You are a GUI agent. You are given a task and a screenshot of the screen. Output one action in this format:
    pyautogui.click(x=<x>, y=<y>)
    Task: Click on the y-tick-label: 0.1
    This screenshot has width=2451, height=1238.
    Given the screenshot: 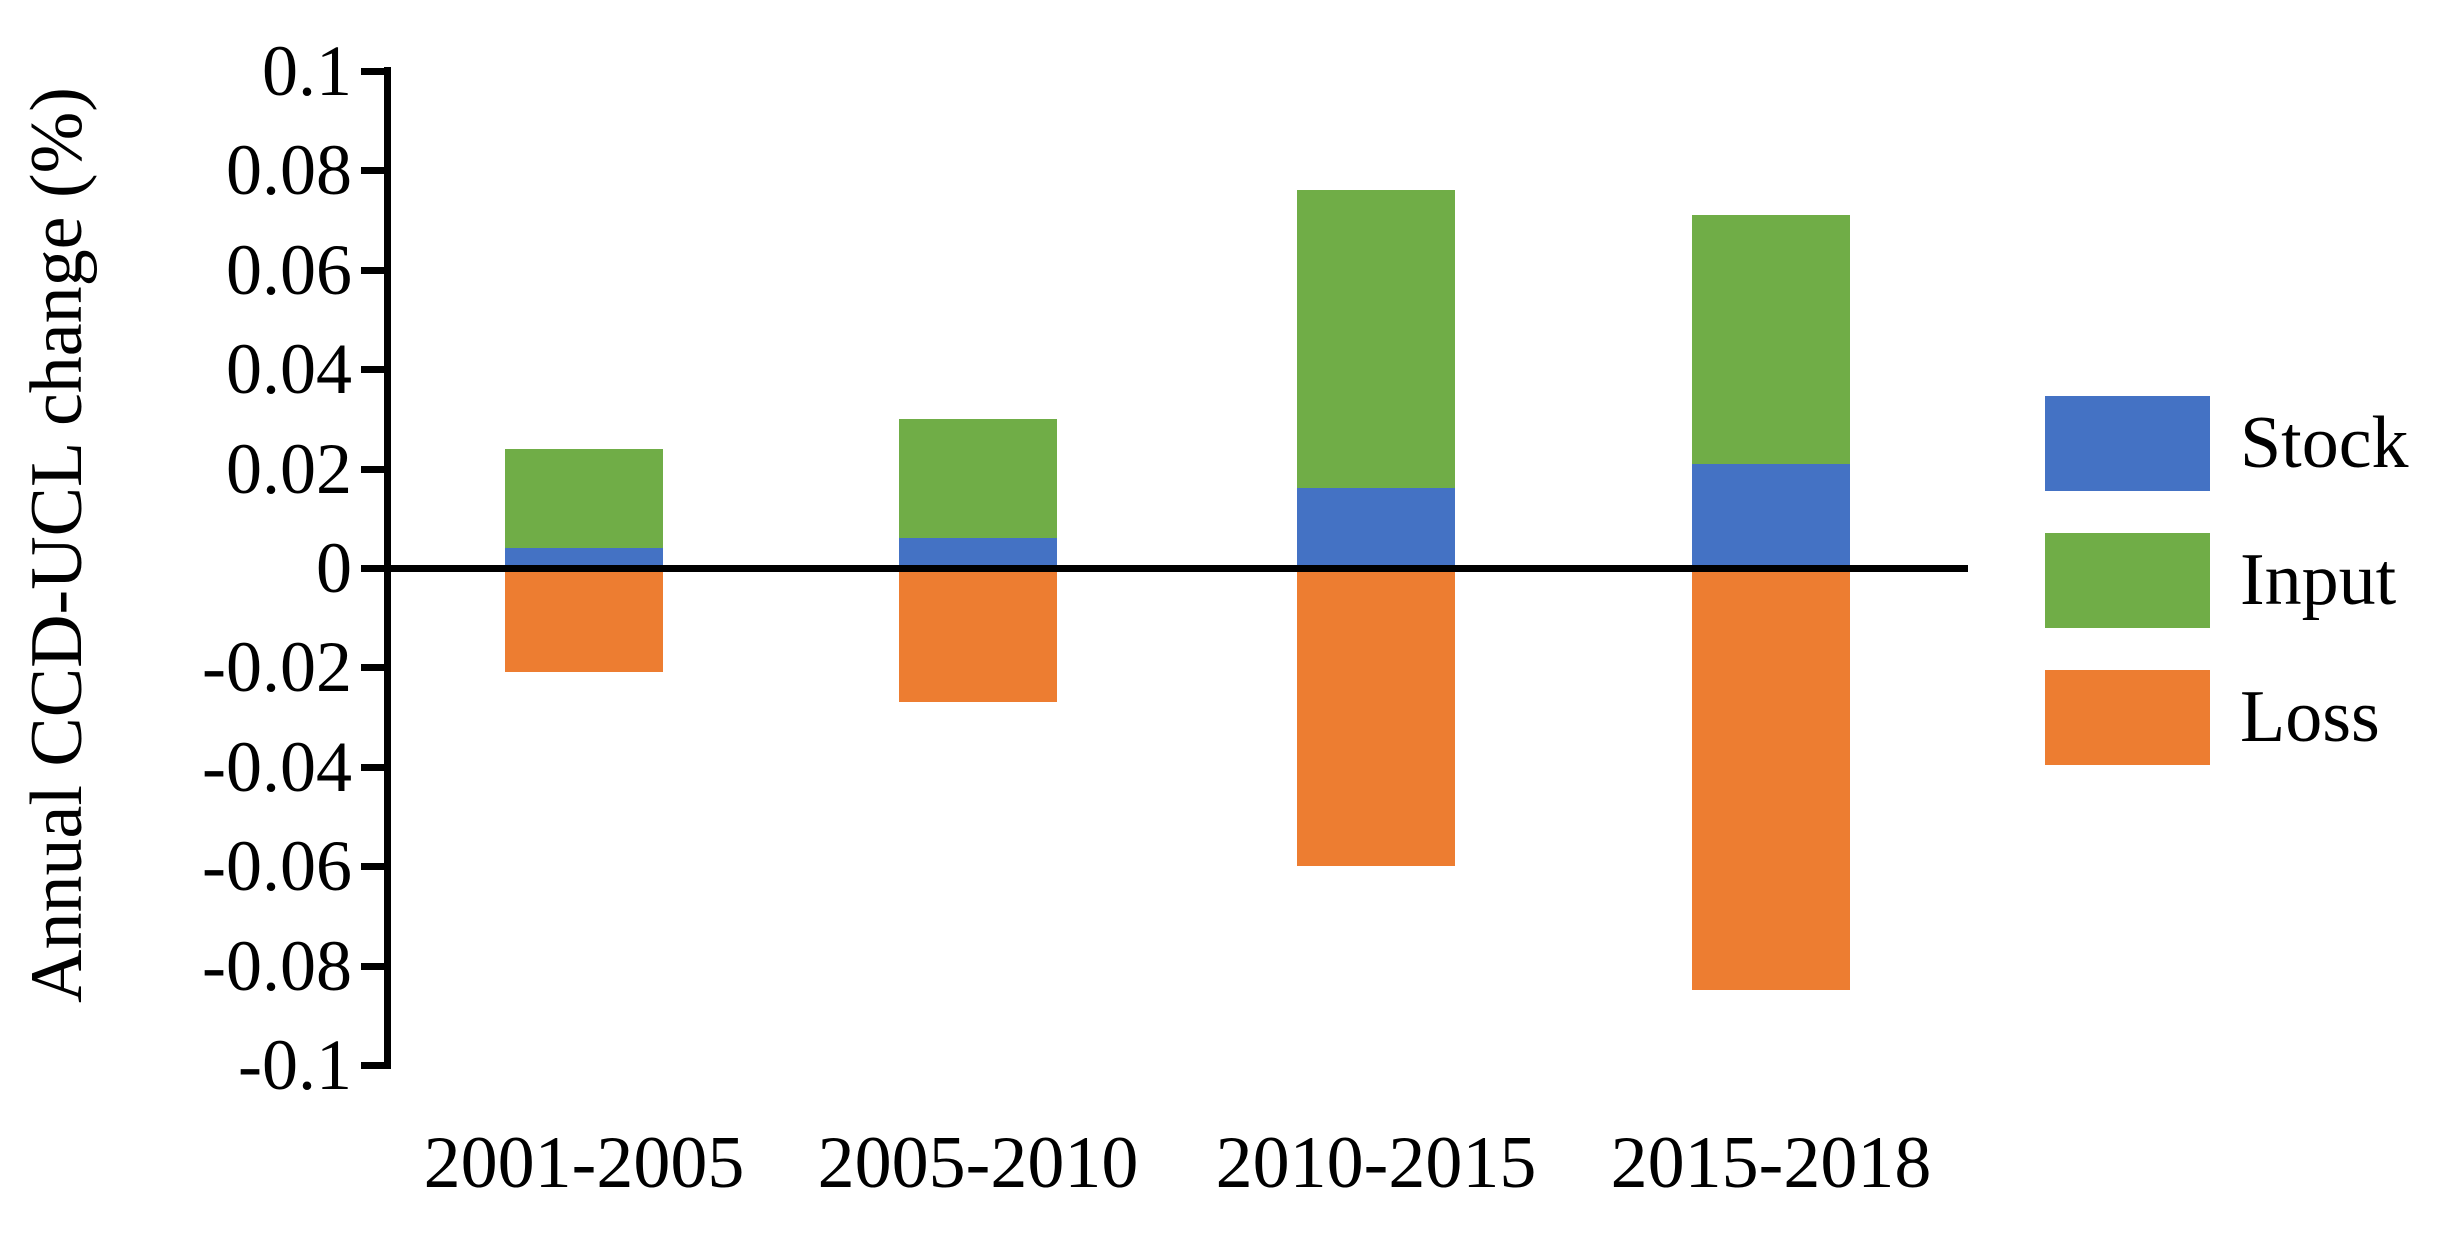 What is the action you would take?
    pyautogui.click(x=307, y=71)
    